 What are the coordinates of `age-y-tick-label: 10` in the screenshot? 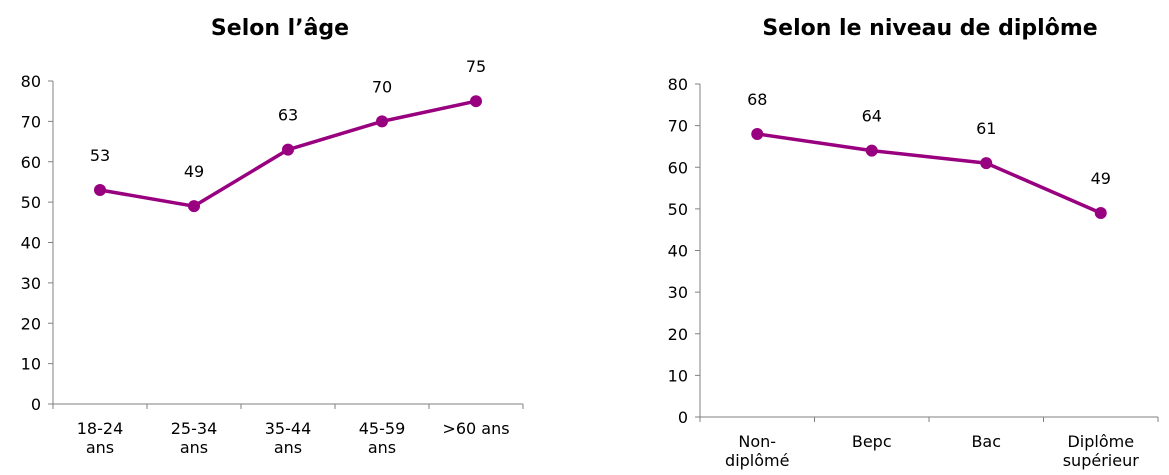 It's located at (31, 364).